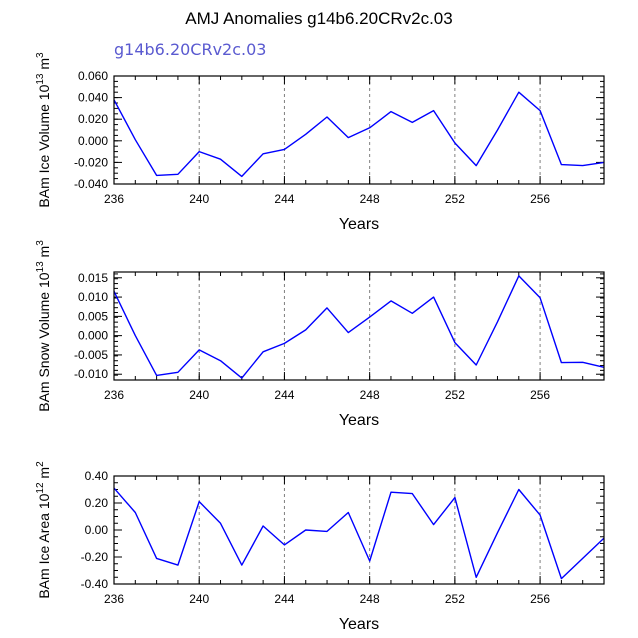 This screenshot has height=638, width=638. What do you see at coordinates (97, 476) in the screenshot?
I see `y-tick-label: 0.40` at bounding box center [97, 476].